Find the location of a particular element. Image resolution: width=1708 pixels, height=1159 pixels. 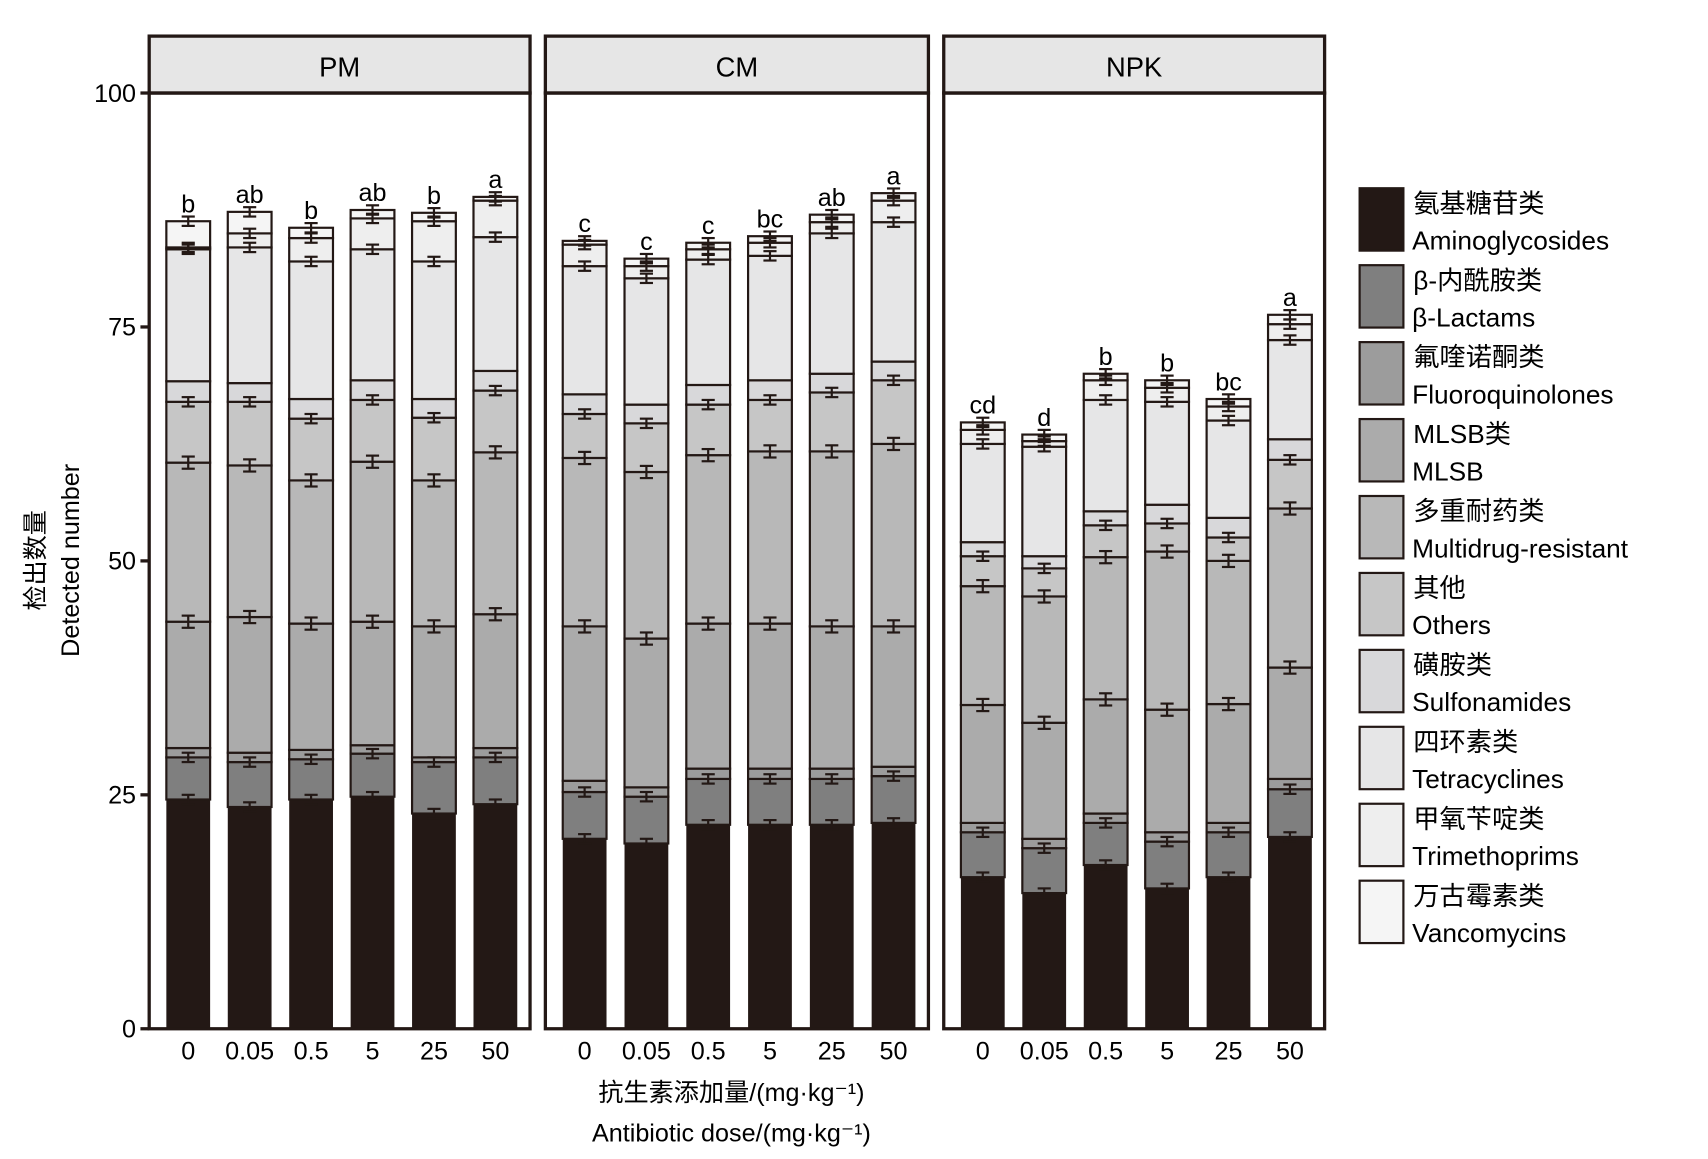

bar-50: a 50 is located at coordinates (1289, 674).